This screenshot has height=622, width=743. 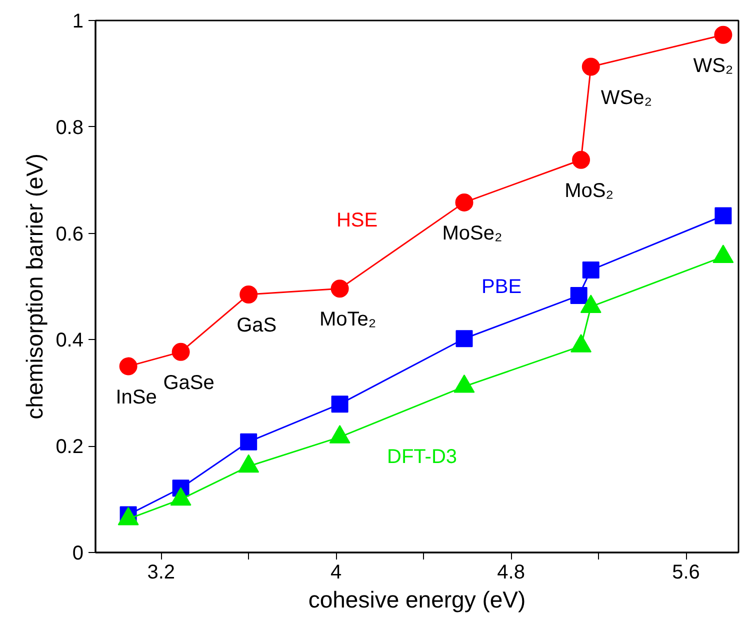 What do you see at coordinates (511, 573) in the screenshot?
I see `x-tick-label: 4.8` at bounding box center [511, 573].